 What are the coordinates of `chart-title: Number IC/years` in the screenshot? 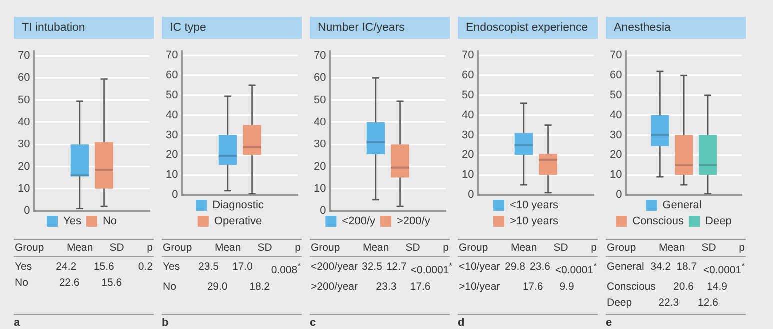 It's located at (380, 28).